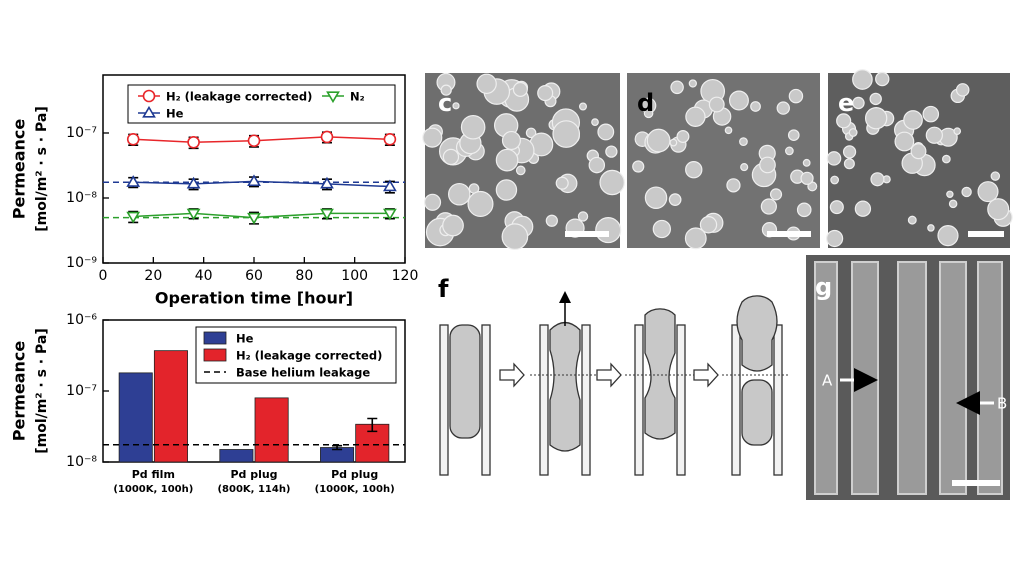 Image resolution: width=1024 pixels, height=576 pixels. What do you see at coordinates (215, 355) in the screenshot?
I see `legend-swatch` at bounding box center [215, 355].